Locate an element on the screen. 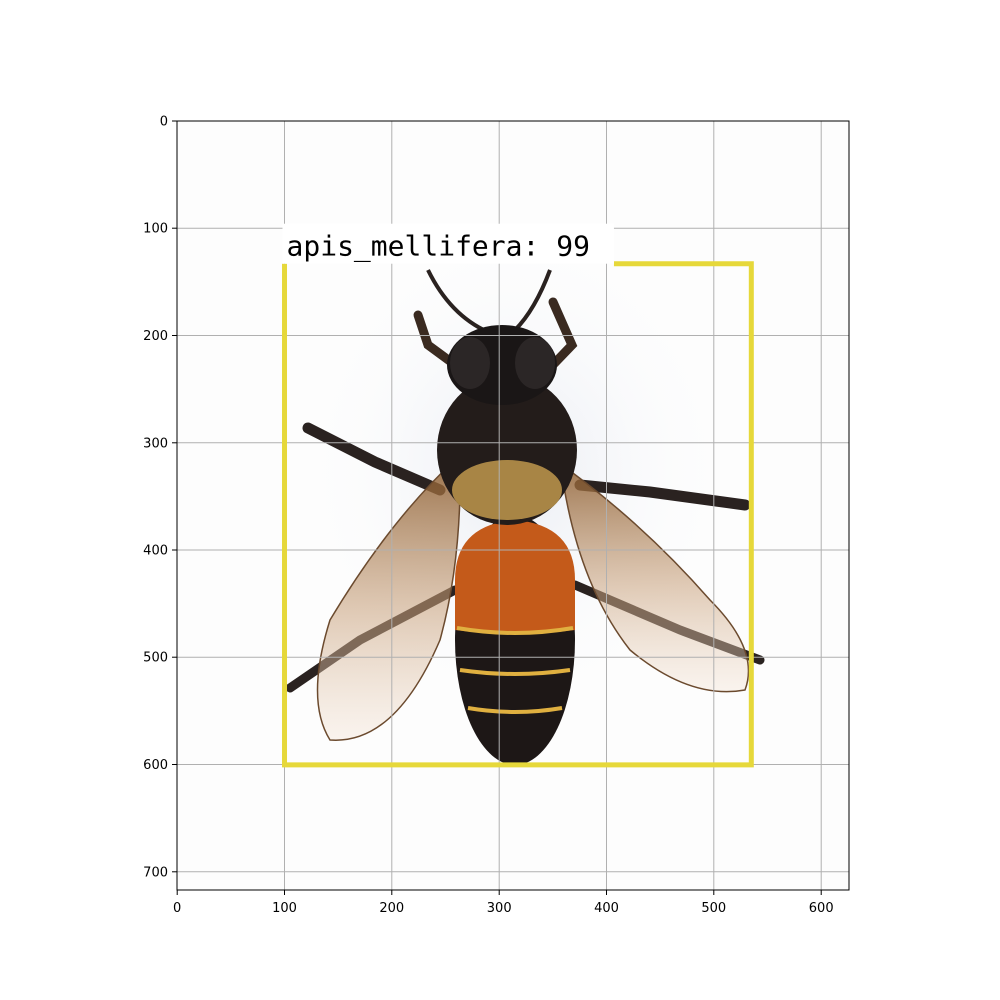 Image resolution: width=1000 pixels, height=1000 pixels. detection-label-background is located at coordinates (448, 243).